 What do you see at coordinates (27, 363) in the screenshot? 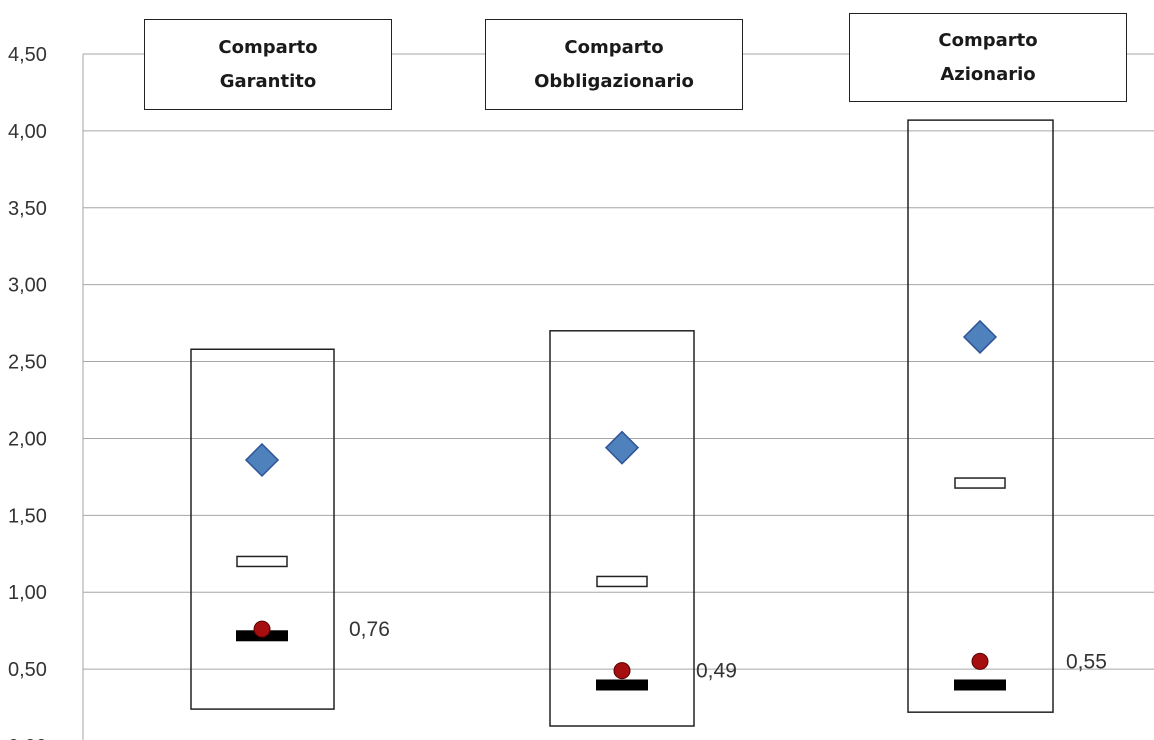
I see `y-tick-label: 2,50` at bounding box center [27, 363].